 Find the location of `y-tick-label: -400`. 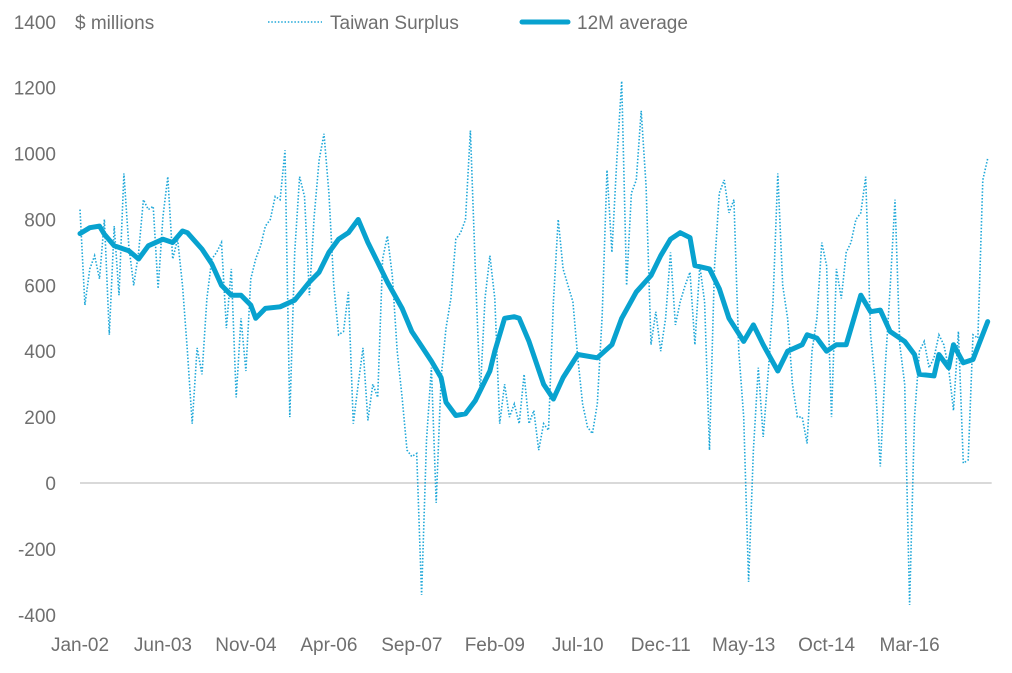

y-tick-label: -400 is located at coordinates (37, 616).